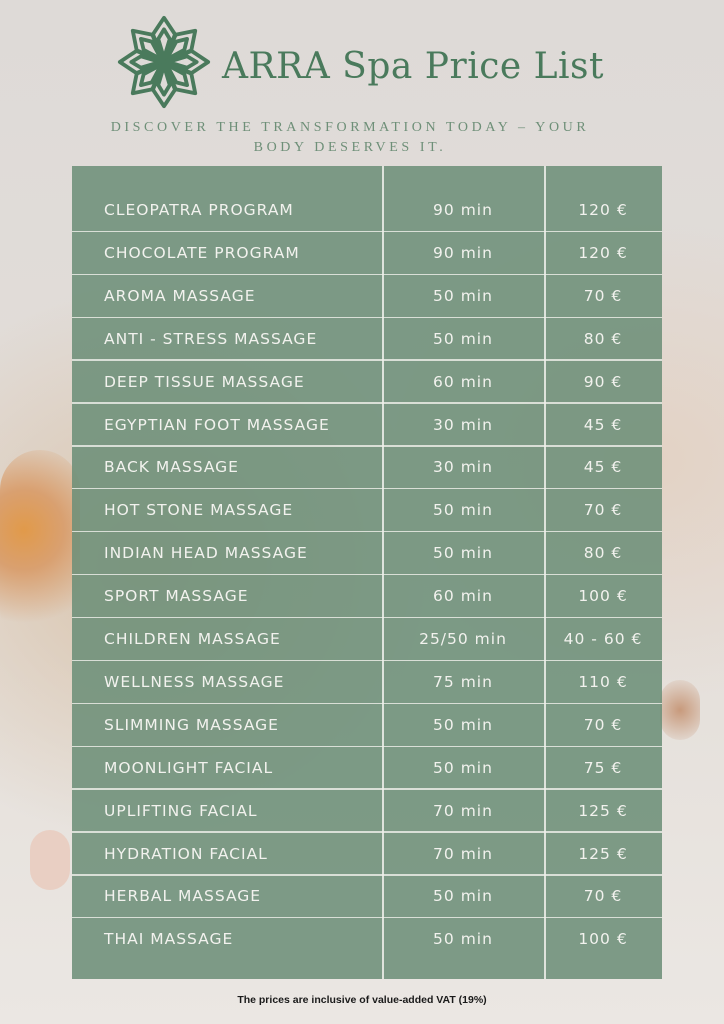 The image size is (724, 1024). Describe the element at coordinates (367, 811) in the screenshot. I see `price-row: UPLIFTING FACIAL 70 min 125 €` at that location.